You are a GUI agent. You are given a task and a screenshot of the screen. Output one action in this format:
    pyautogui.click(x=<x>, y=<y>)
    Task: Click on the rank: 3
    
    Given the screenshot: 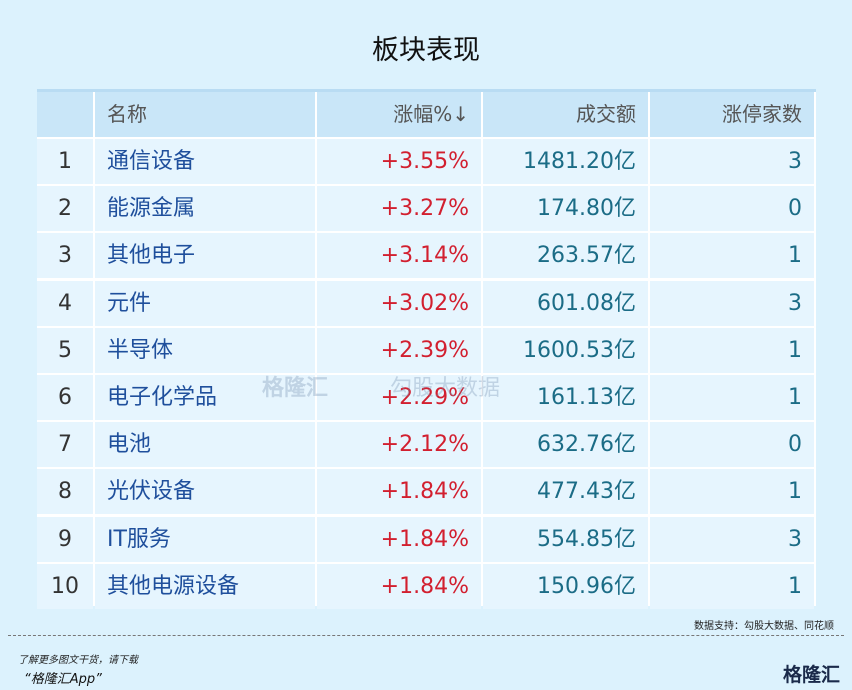 What is the action you would take?
    pyautogui.click(x=65, y=256)
    